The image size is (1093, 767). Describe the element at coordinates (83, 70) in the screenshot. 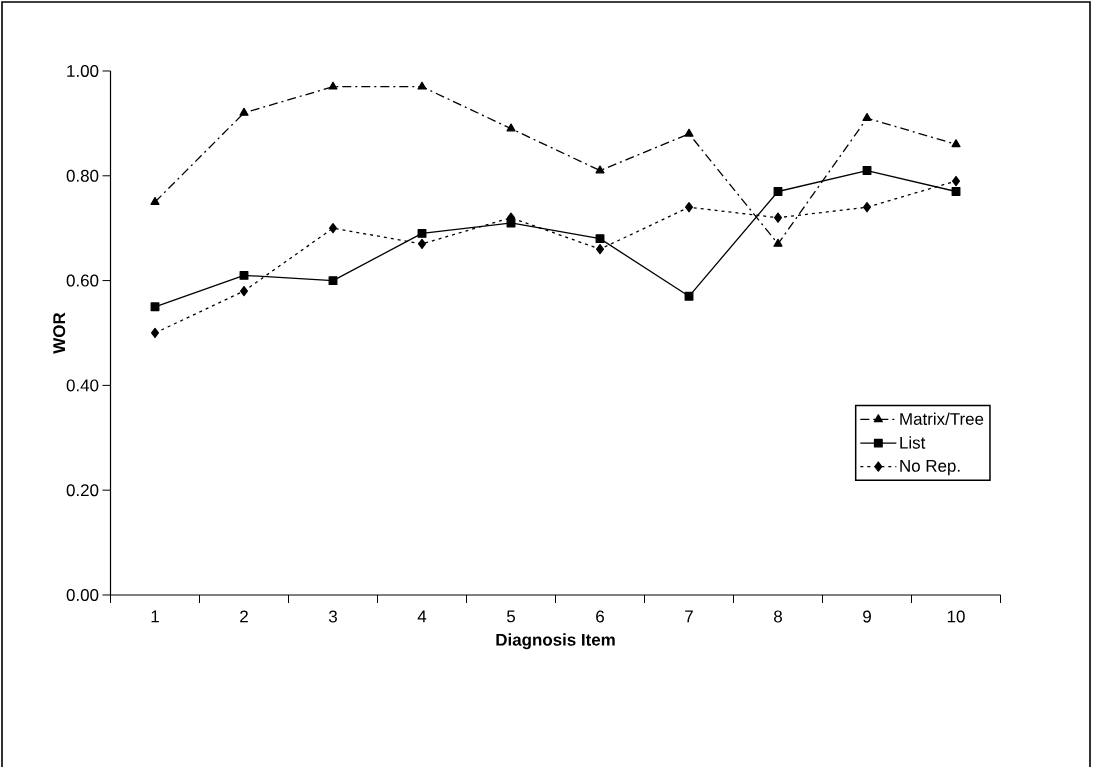

I see `y-tick-label: 1.00` at that location.